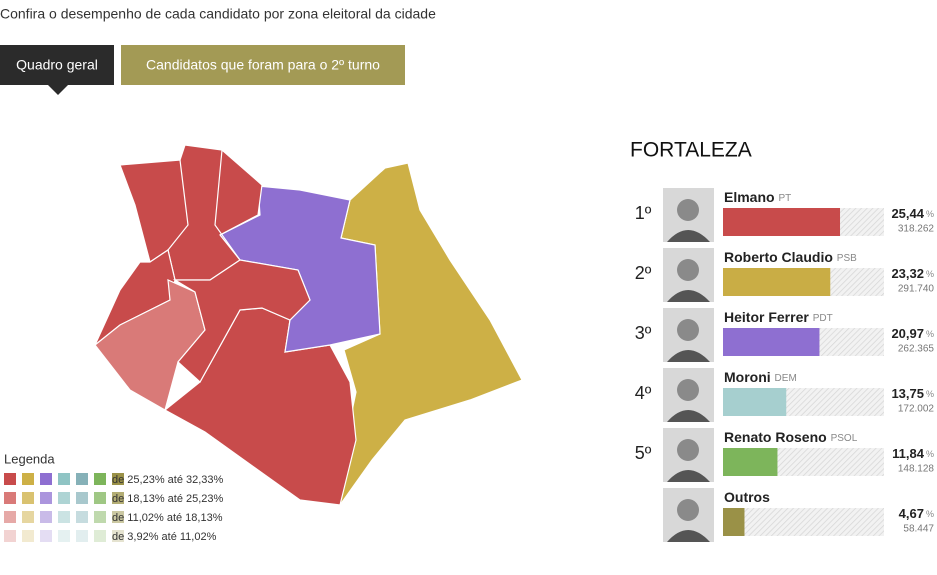 The height and width of the screenshot is (575, 937). Describe the element at coordinates (908, 453) in the screenshot. I see `percent-value: 11,84` at that location.